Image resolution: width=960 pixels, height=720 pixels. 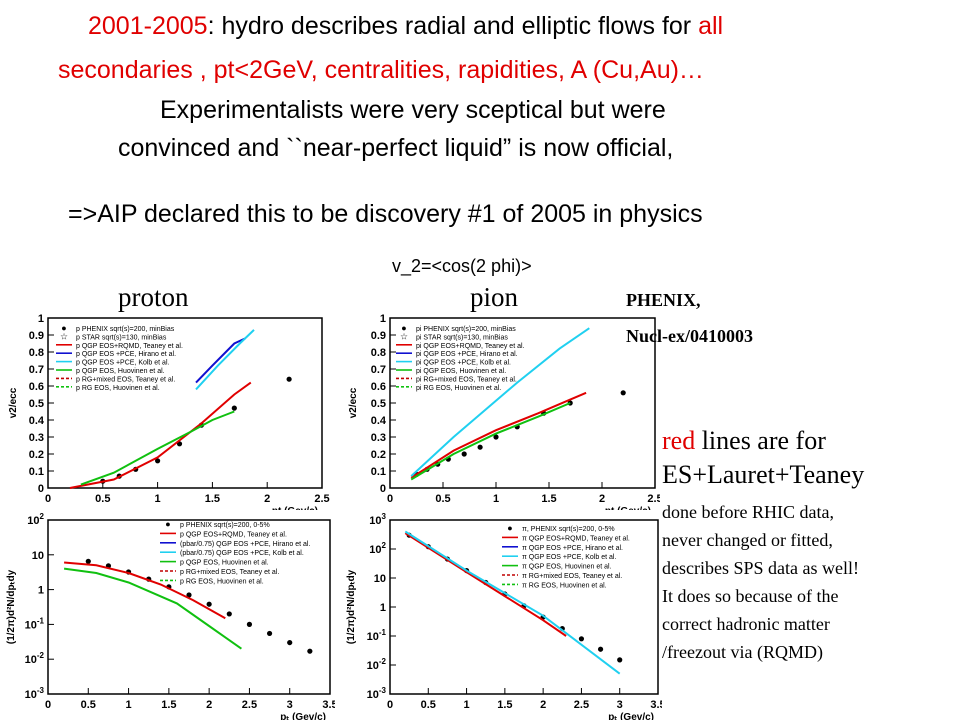 I want to click on legend-marker: ●, so click(x=63, y=328).